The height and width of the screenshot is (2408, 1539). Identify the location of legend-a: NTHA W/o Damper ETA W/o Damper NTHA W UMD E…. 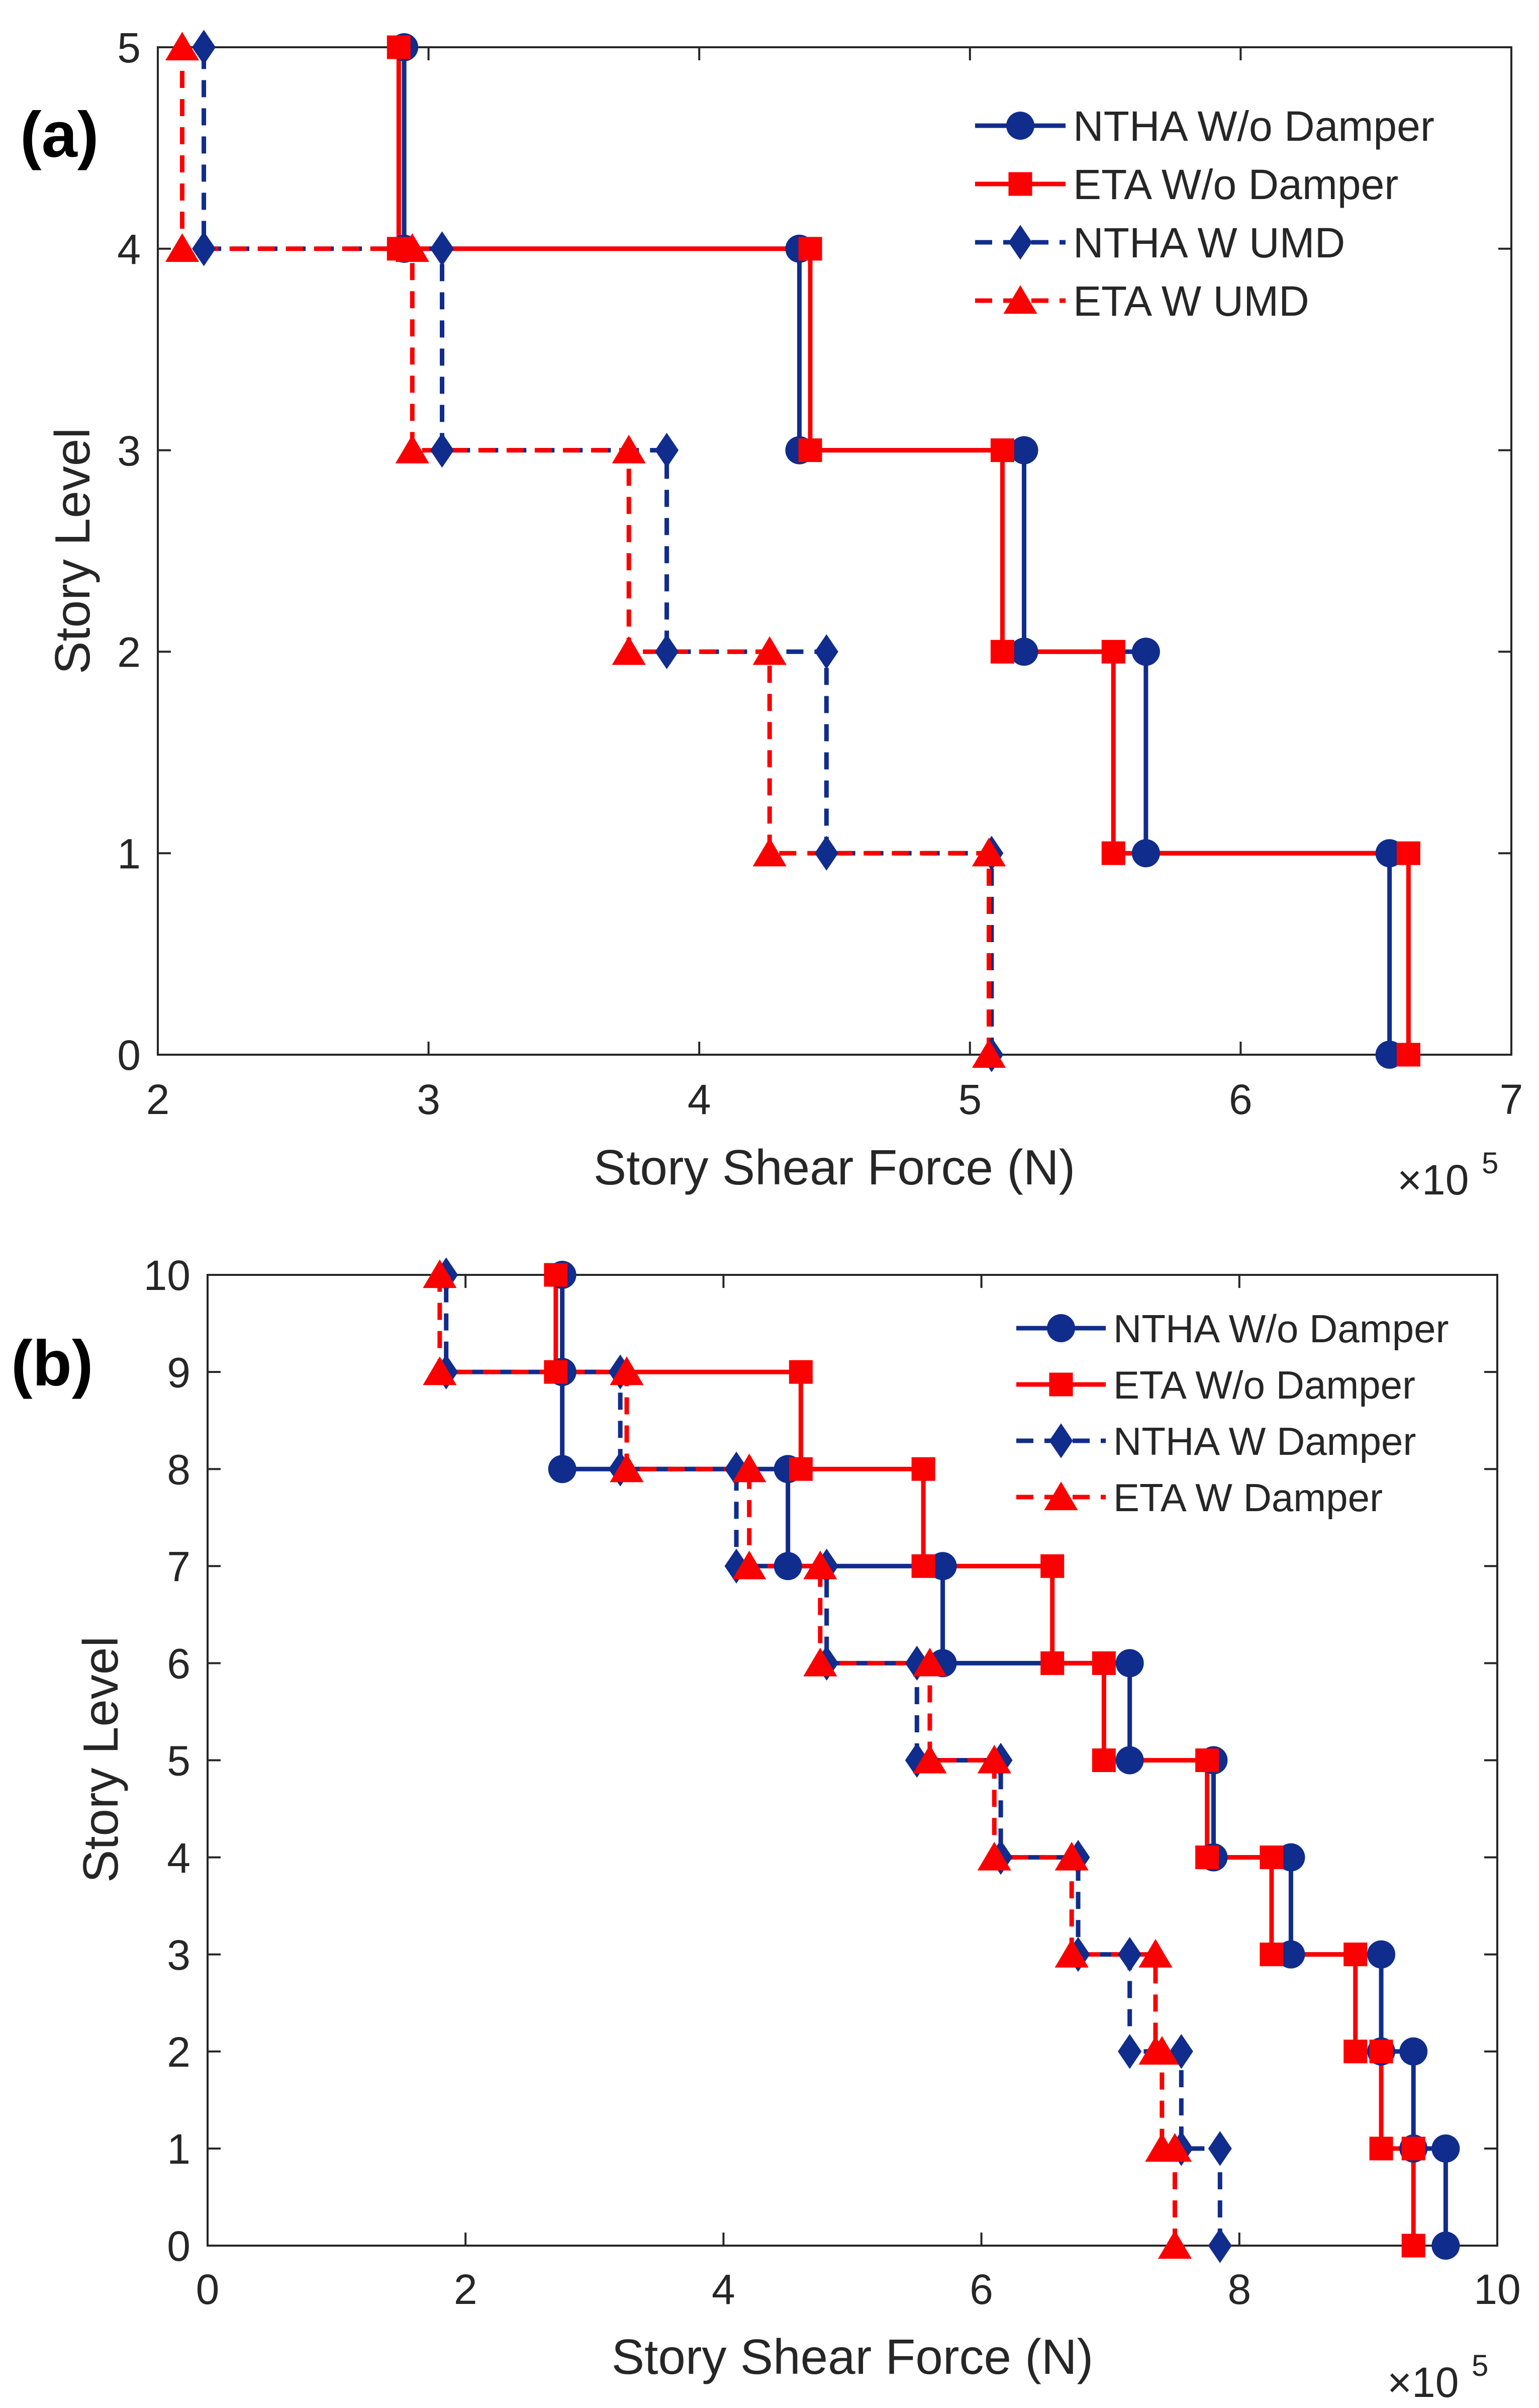
(1204, 214).